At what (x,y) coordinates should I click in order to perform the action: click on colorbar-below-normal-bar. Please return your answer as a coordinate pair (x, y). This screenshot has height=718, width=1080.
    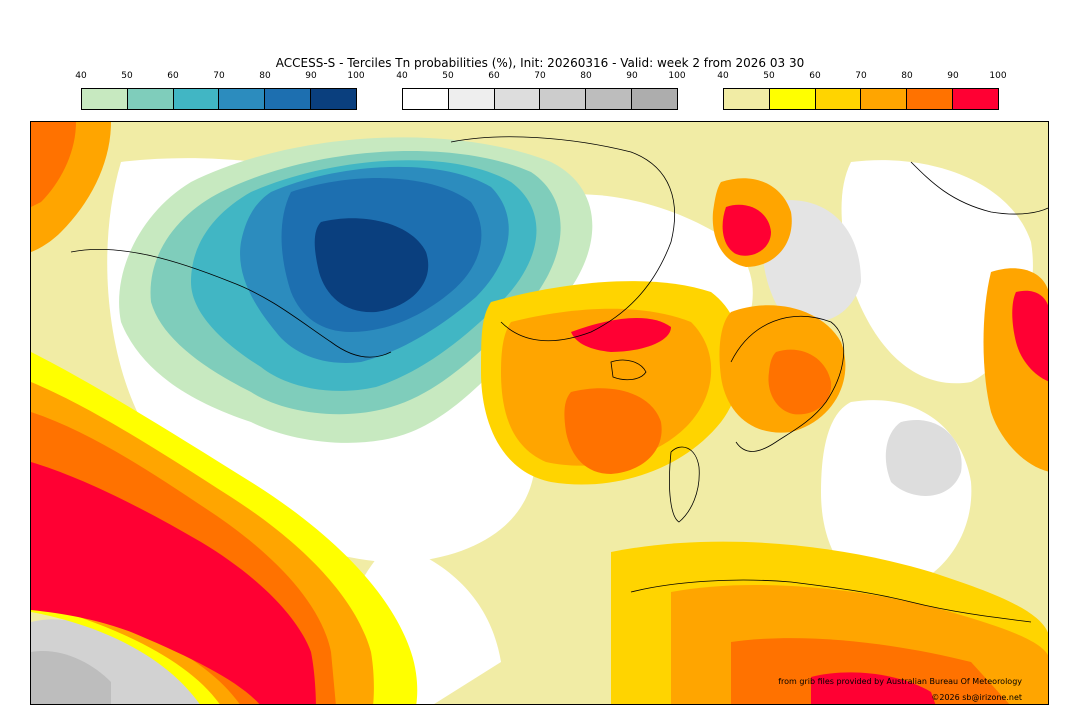
    Looking at the image, I should click on (219, 99).